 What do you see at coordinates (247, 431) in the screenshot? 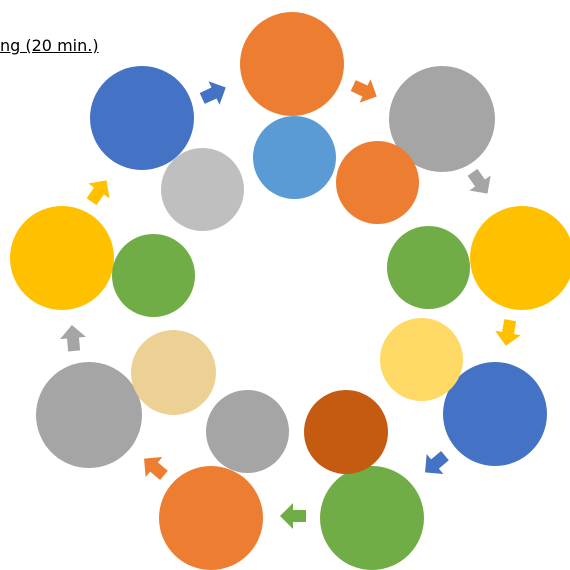
I see `inner-circle-gray` at bounding box center [247, 431].